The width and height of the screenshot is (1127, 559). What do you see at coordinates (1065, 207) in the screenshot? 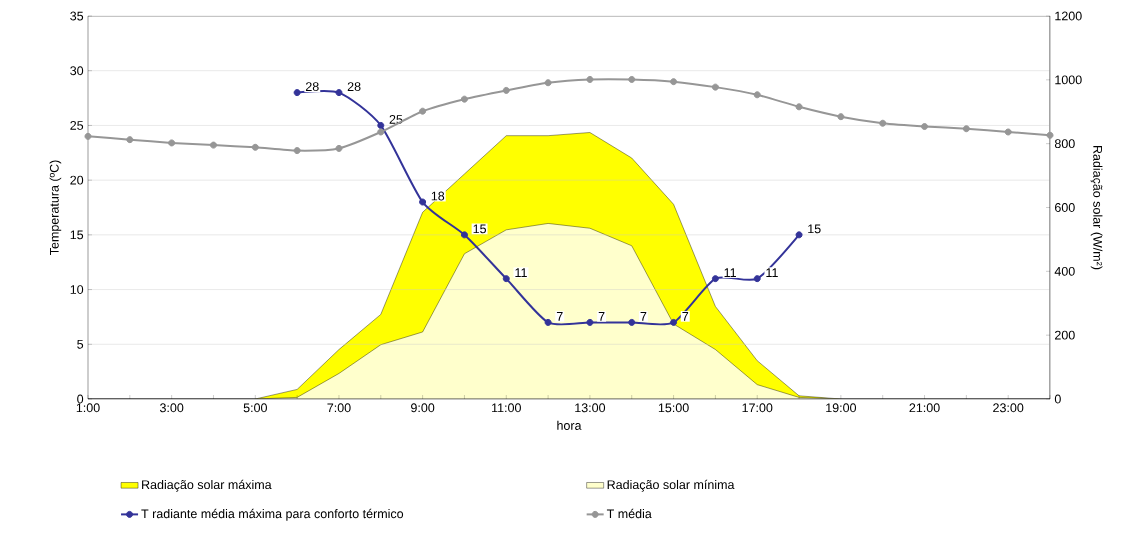
I see `y2-tick-label: 600` at bounding box center [1065, 207].